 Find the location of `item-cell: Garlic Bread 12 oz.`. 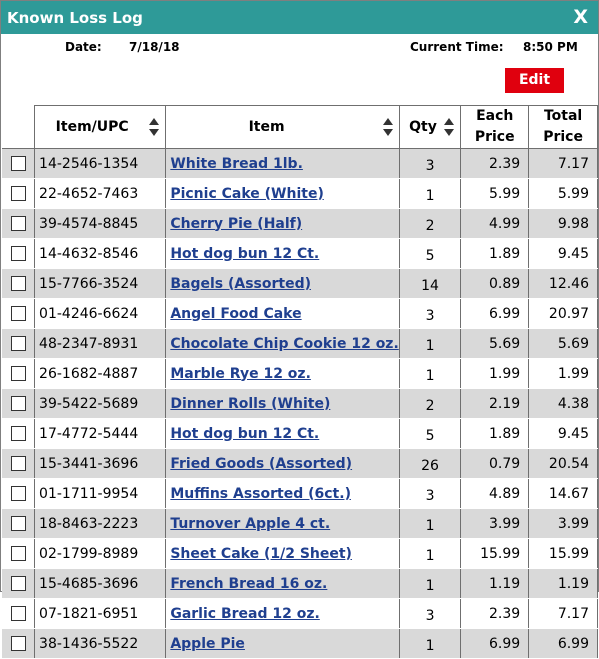

item-cell: Garlic Bread 12 oz. is located at coordinates (282, 613).